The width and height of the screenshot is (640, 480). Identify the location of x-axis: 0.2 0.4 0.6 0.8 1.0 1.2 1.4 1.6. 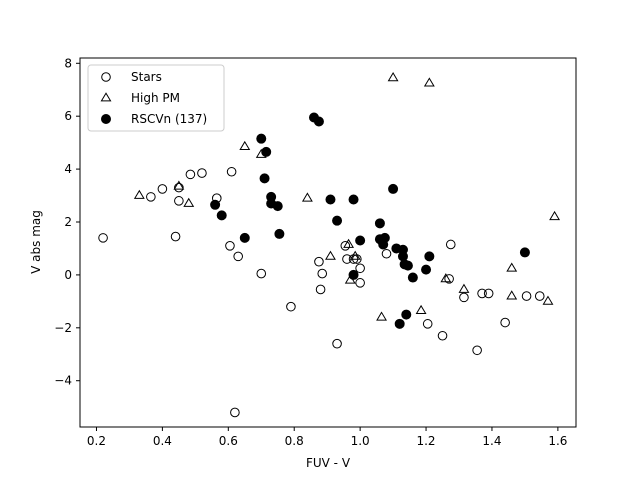
(327, 437).